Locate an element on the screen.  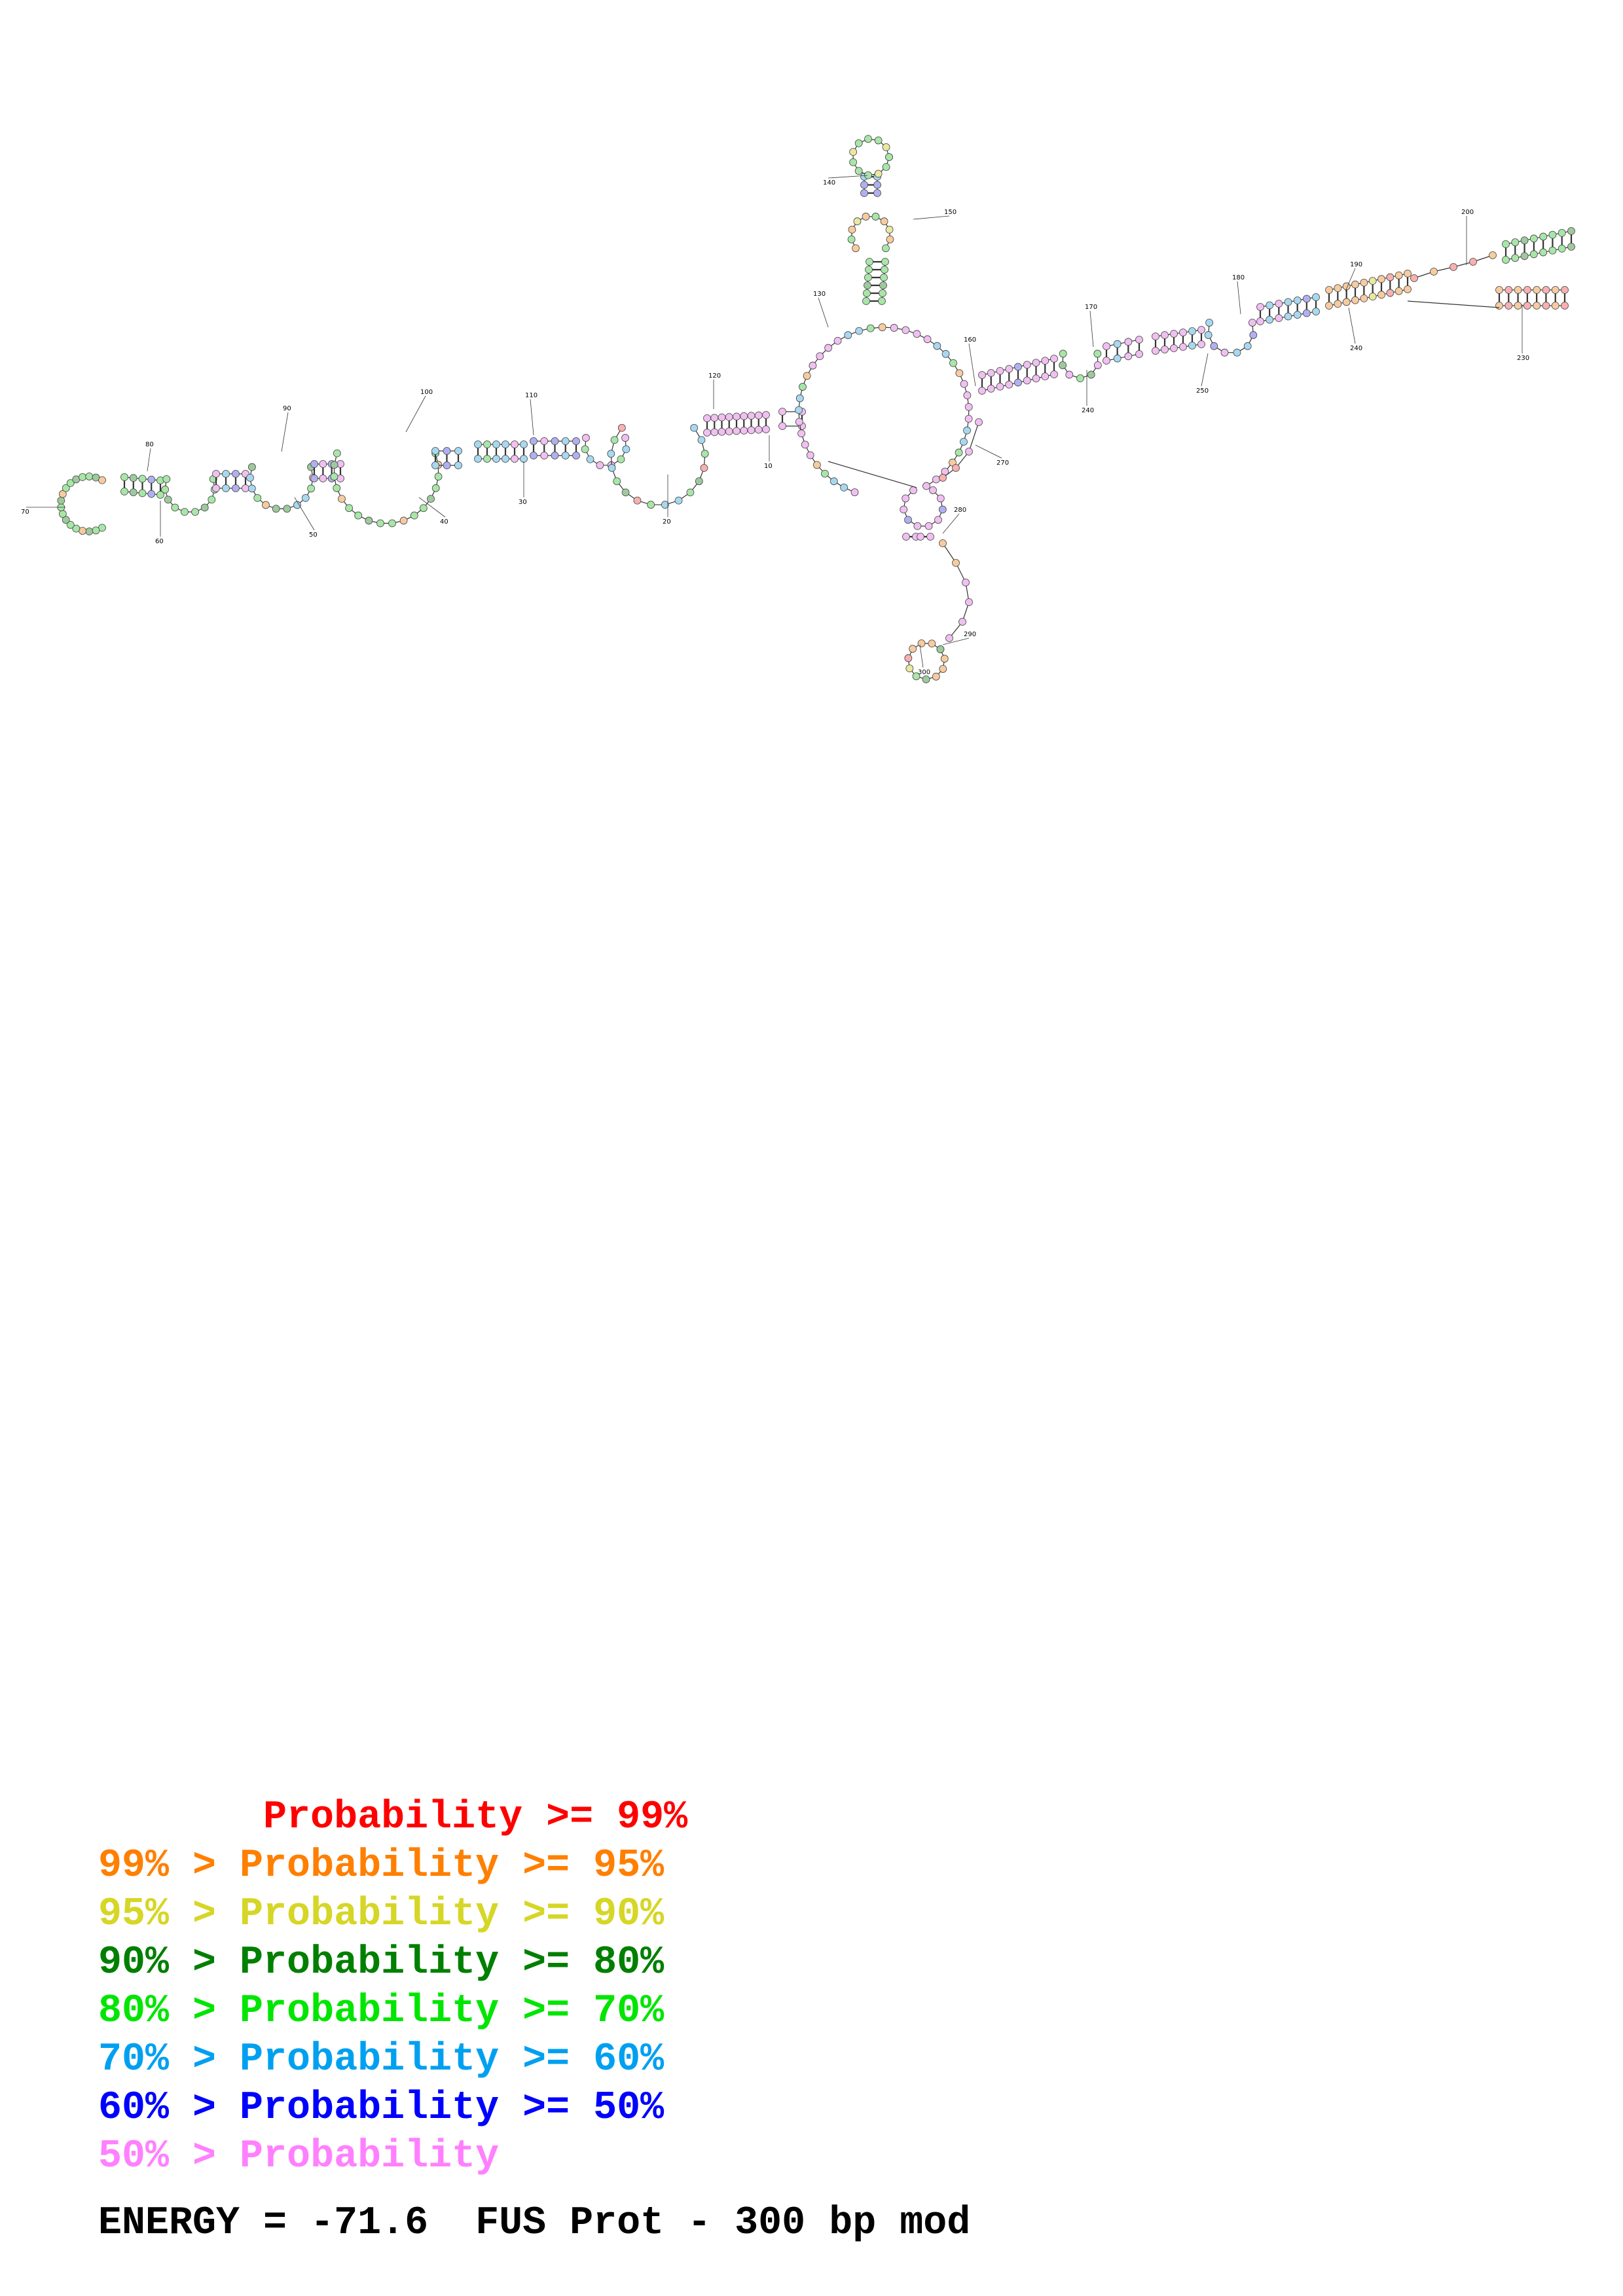
nucleotide-index-label: 270 is located at coordinates (1002, 463).